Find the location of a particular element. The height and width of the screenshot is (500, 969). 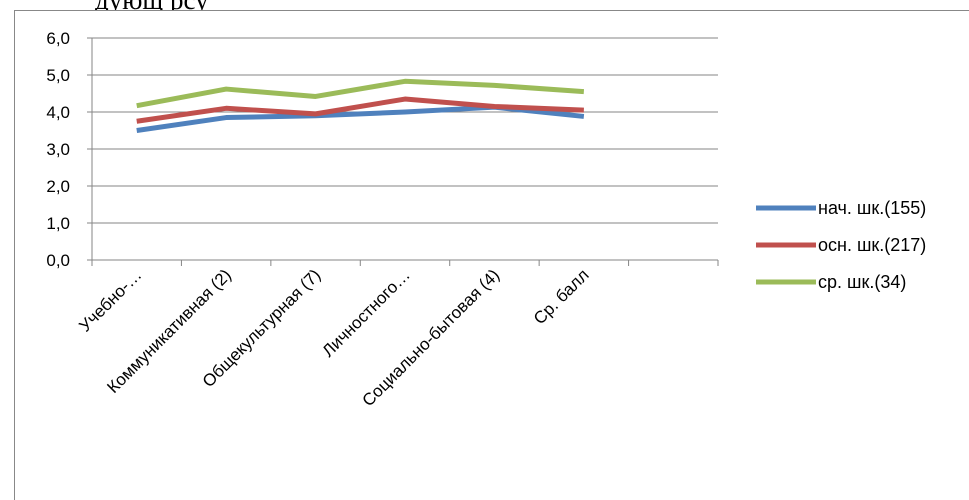

legend-label: нач. шк.(155) is located at coordinates (872, 208).